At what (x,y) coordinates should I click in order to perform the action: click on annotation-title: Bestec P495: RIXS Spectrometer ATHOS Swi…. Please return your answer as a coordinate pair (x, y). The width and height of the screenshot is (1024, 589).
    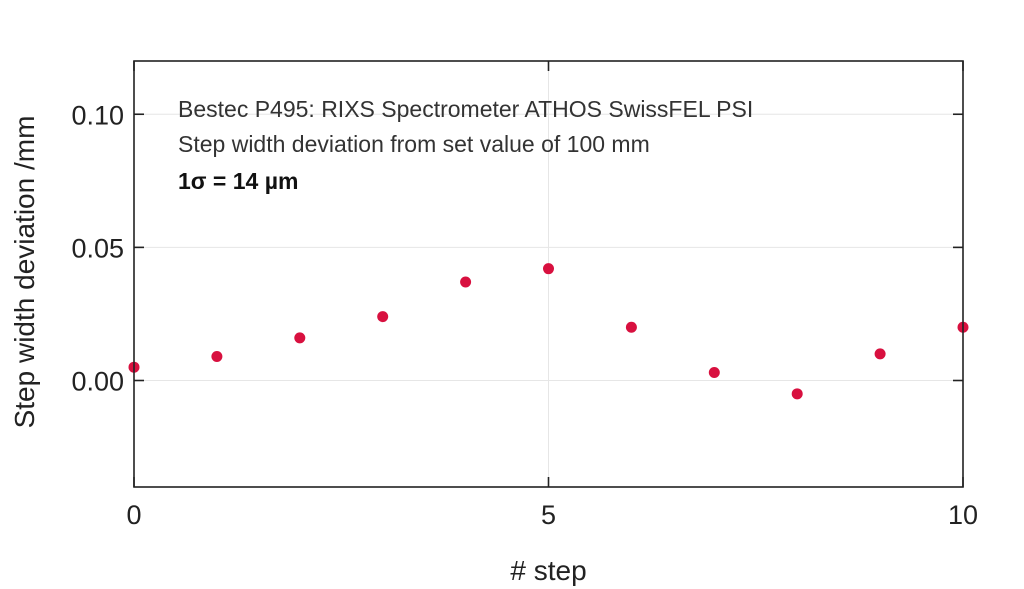
    Looking at the image, I should click on (465, 109).